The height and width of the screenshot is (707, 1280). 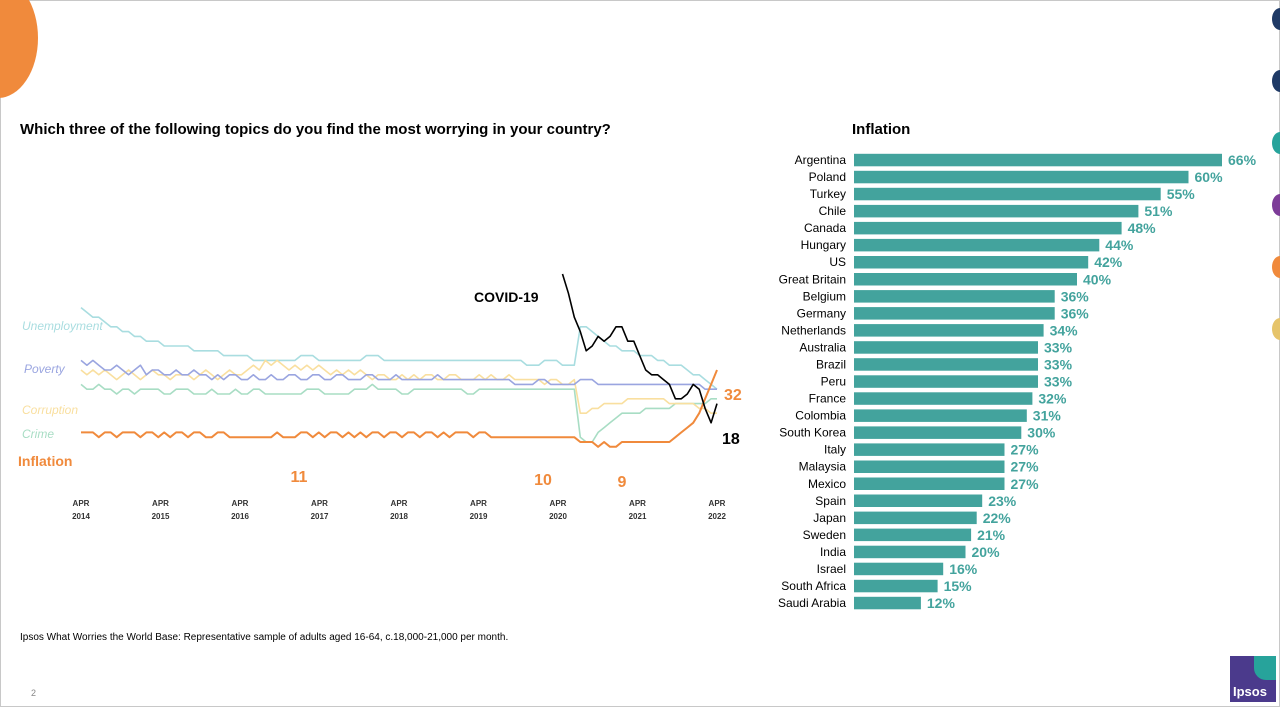 I want to click on x-tick-year: 2019, so click(x=479, y=516).